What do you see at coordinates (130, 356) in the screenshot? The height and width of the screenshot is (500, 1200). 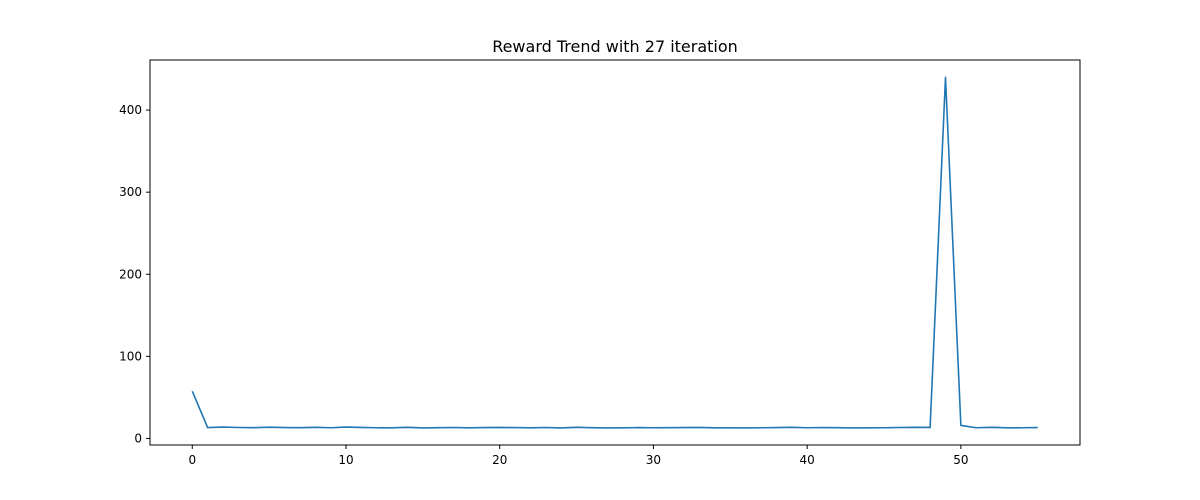 I see `y-tick-label: 100` at bounding box center [130, 356].